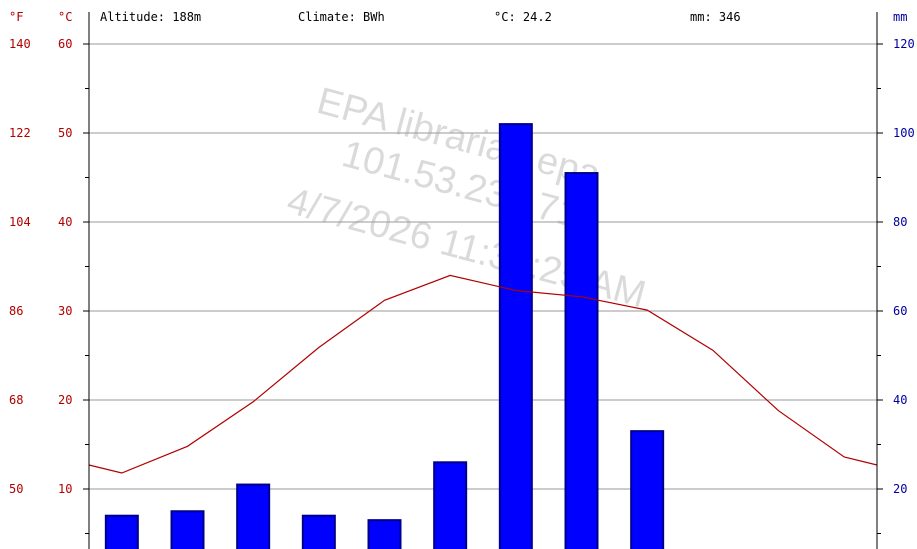  I want to click on celsius-tick-label: 40, so click(65, 222).